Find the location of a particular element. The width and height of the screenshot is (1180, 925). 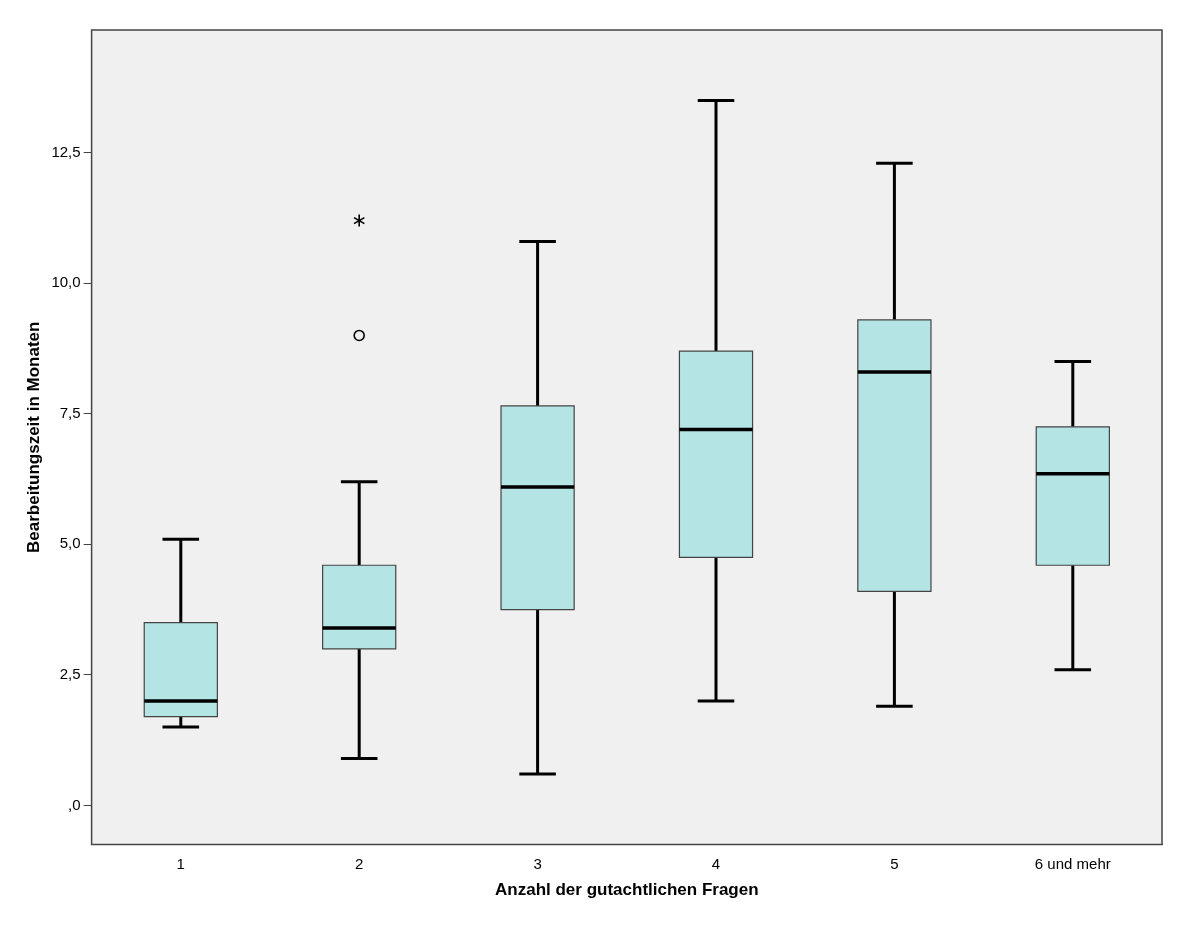

y-tick-label: 5,0 is located at coordinates (70, 543).